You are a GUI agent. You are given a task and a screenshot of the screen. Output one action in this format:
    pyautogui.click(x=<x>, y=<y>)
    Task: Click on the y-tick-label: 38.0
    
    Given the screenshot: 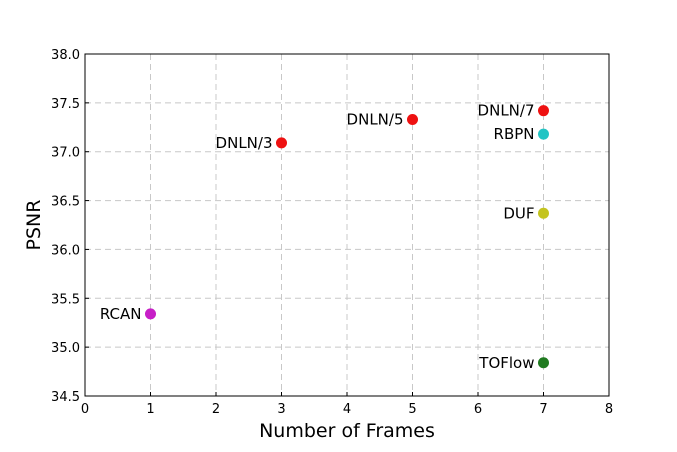 What is the action you would take?
    pyautogui.click(x=65, y=55)
    